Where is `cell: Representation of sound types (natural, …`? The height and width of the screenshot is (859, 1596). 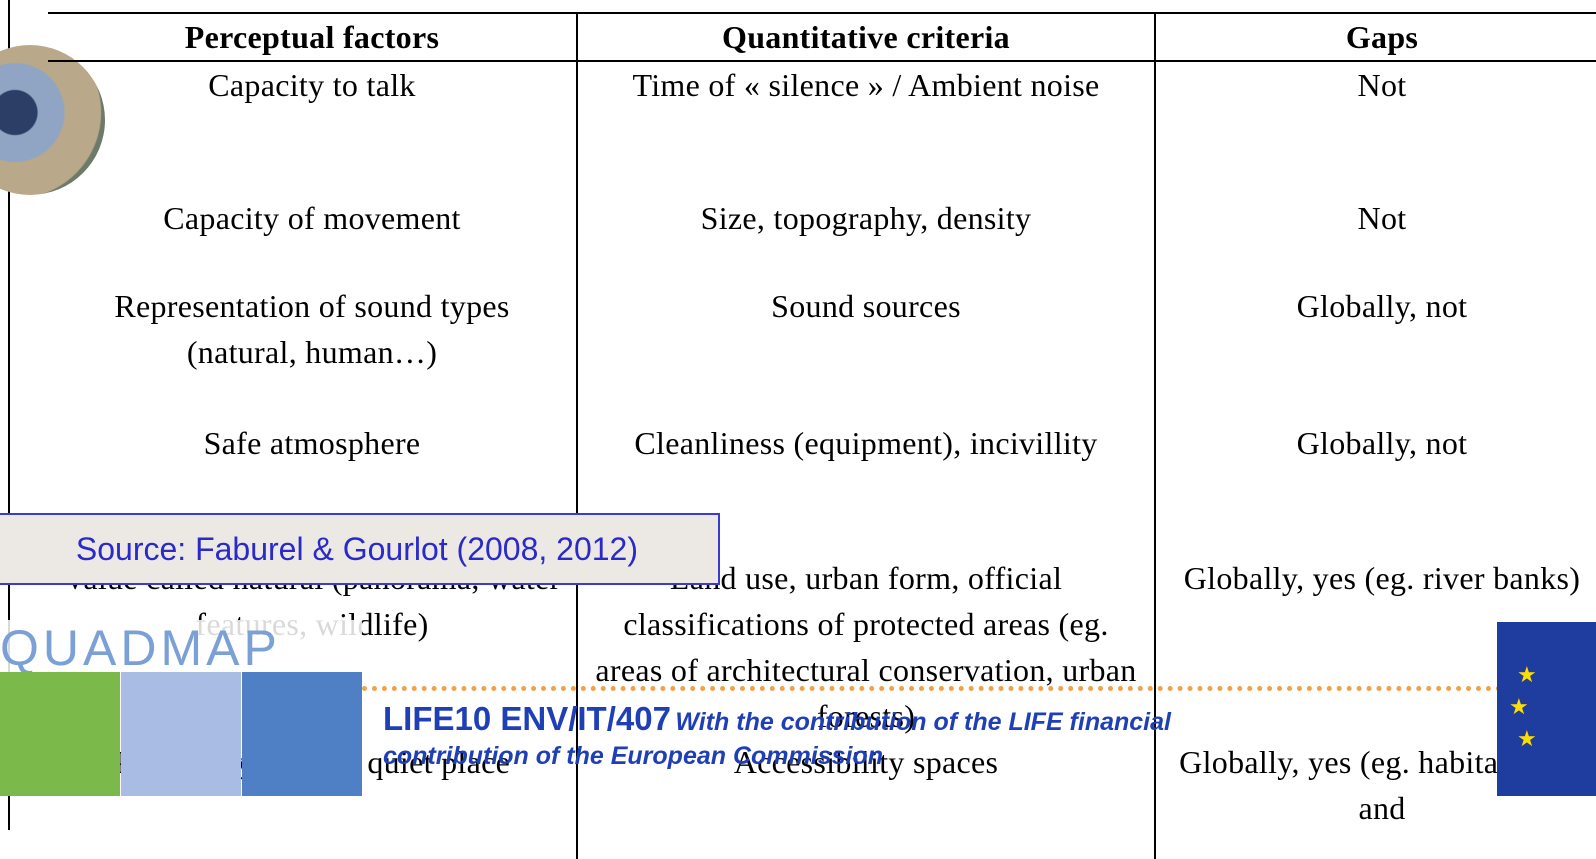 cell: Representation of sound types (natural, … is located at coordinates (312, 329).